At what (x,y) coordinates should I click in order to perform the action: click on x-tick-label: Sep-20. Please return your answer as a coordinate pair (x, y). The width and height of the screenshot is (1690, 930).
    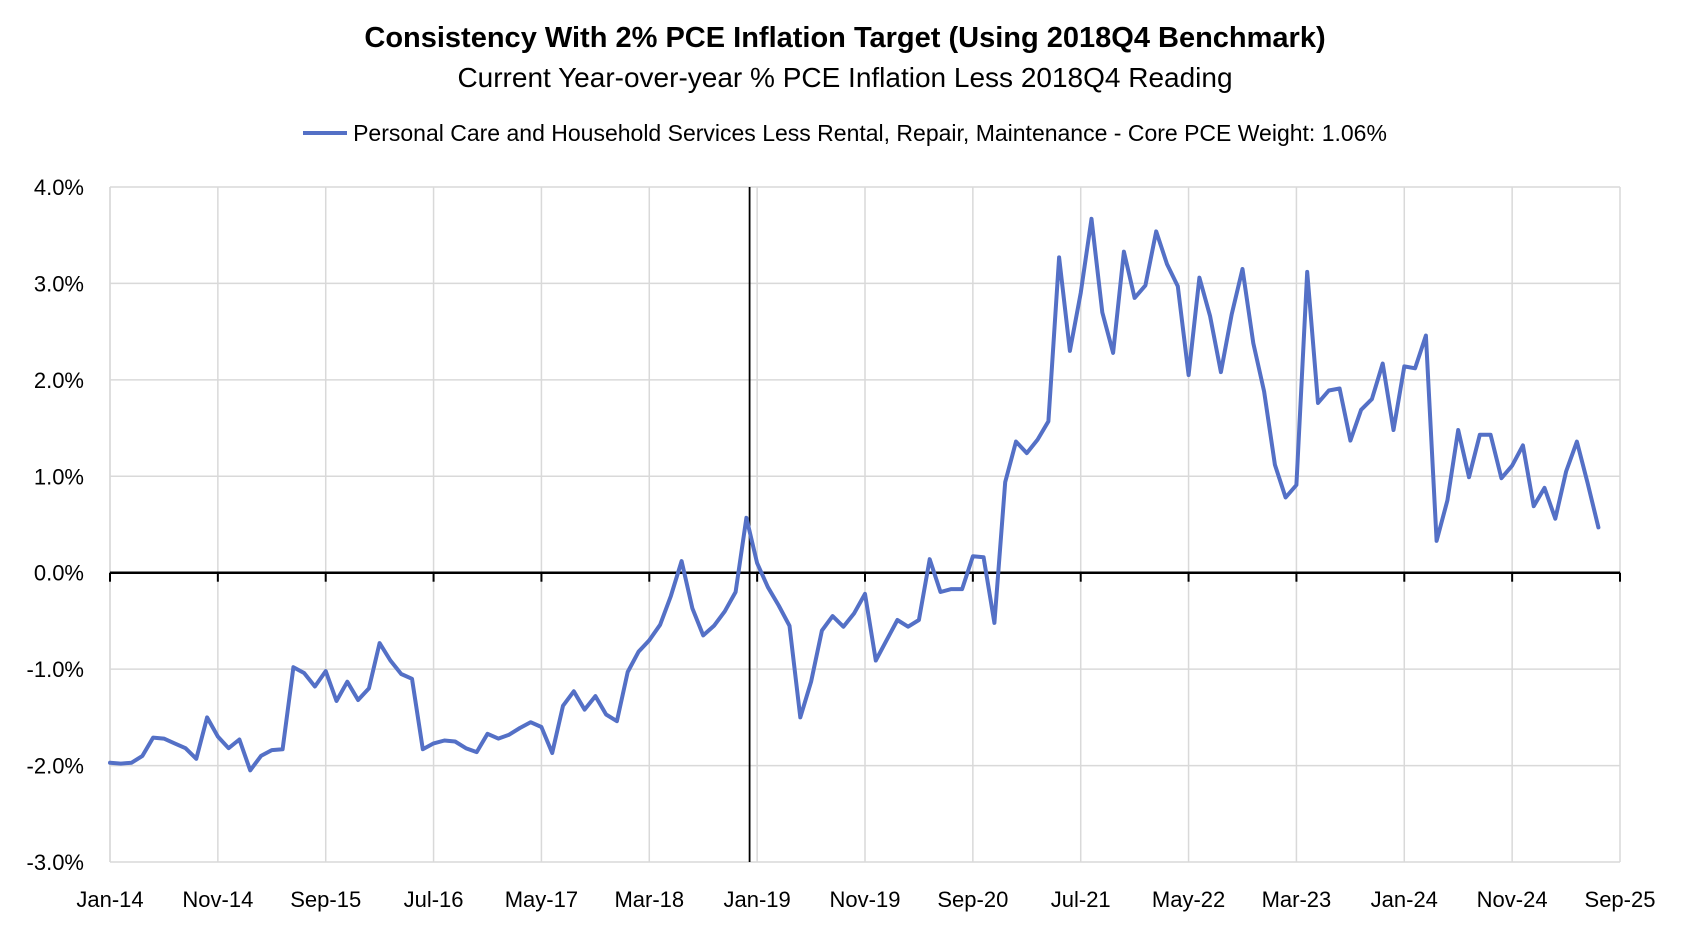
    Looking at the image, I should click on (972, 899).